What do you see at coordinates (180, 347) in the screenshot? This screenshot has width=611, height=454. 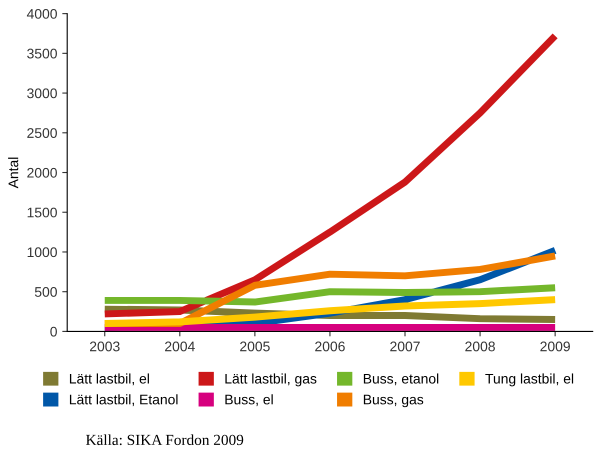 I see `x-tick-label: 2004` at bounding box center [180, 347].